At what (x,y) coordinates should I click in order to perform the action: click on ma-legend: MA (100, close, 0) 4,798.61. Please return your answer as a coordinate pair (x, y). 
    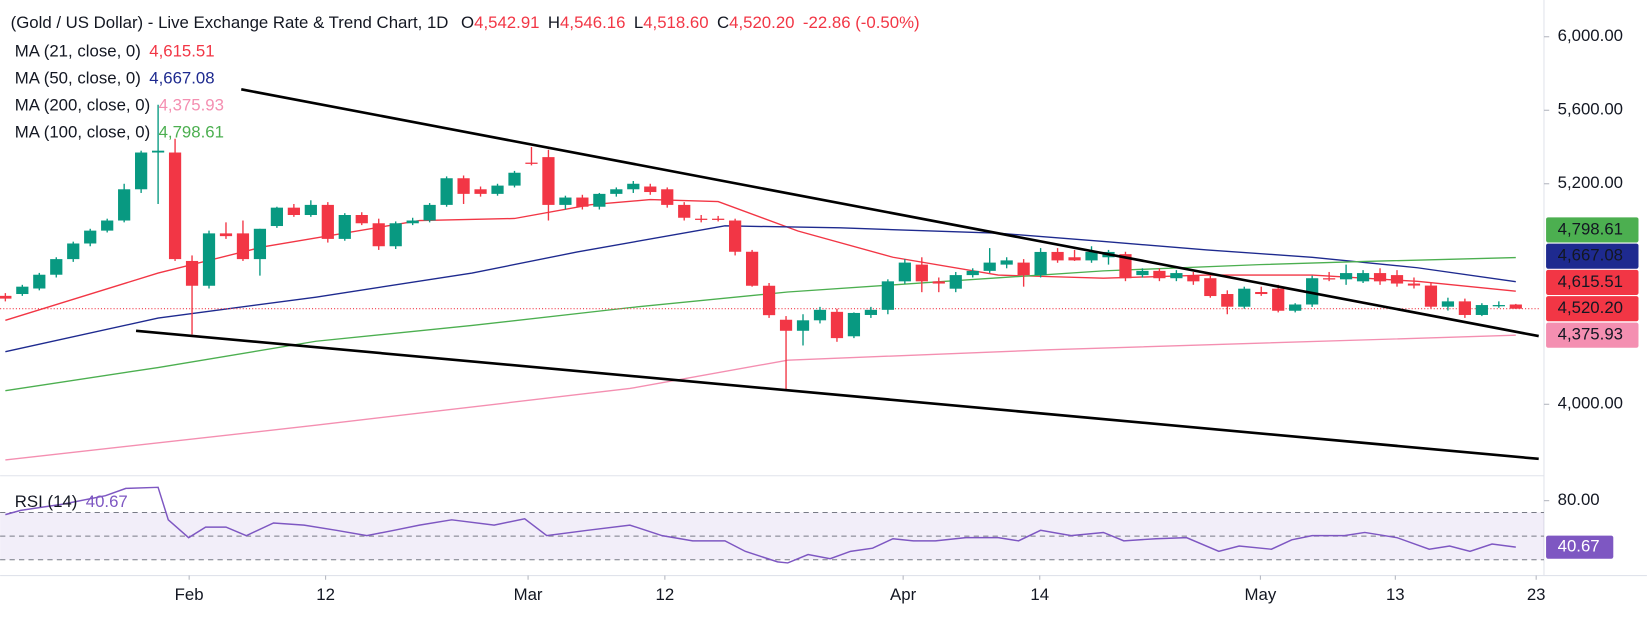
    Looking at the image, I should click on (119, 132).